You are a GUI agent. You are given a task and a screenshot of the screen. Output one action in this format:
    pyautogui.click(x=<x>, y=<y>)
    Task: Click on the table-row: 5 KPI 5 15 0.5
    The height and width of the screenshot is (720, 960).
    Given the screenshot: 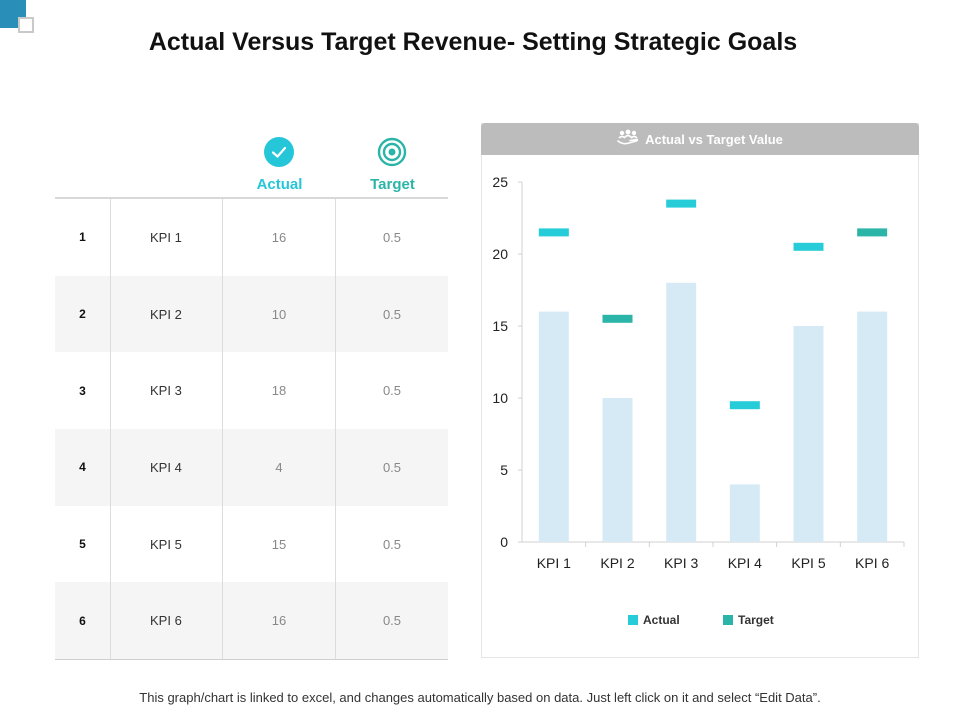 What is the action you would take?
    pyautogui.click(x=251, y=544)
    